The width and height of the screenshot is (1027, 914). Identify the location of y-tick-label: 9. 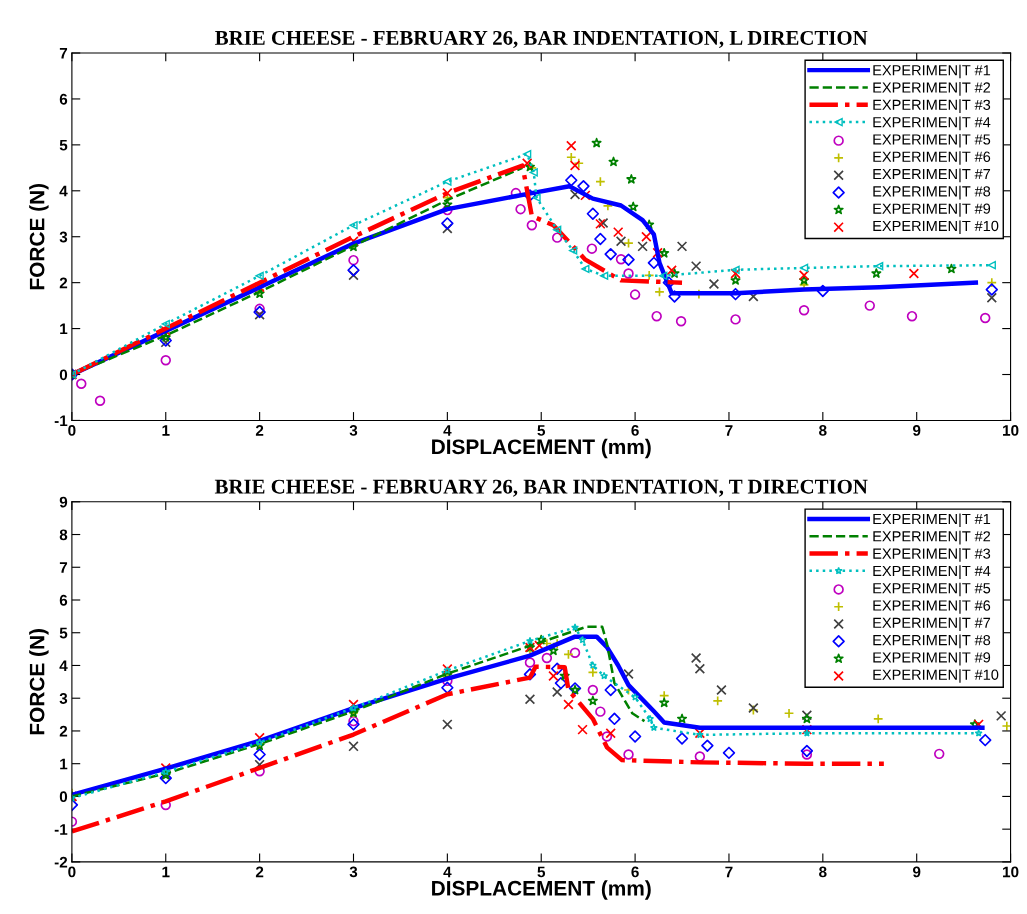
(63, 502).